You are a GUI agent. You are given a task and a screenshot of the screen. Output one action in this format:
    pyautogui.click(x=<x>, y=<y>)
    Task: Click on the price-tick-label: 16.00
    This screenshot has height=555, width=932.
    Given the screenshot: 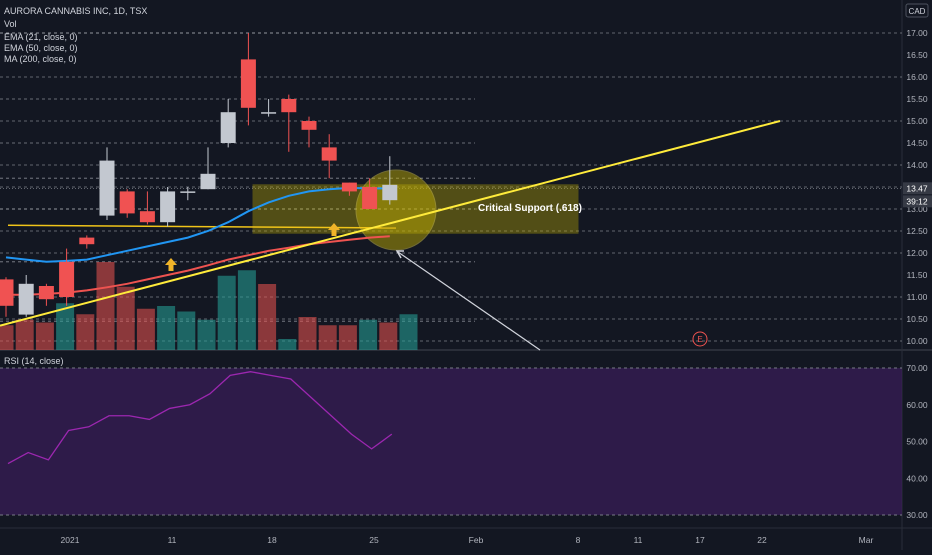 What is the action you would take?
    pyautogui.click(x=917, y=77)
    